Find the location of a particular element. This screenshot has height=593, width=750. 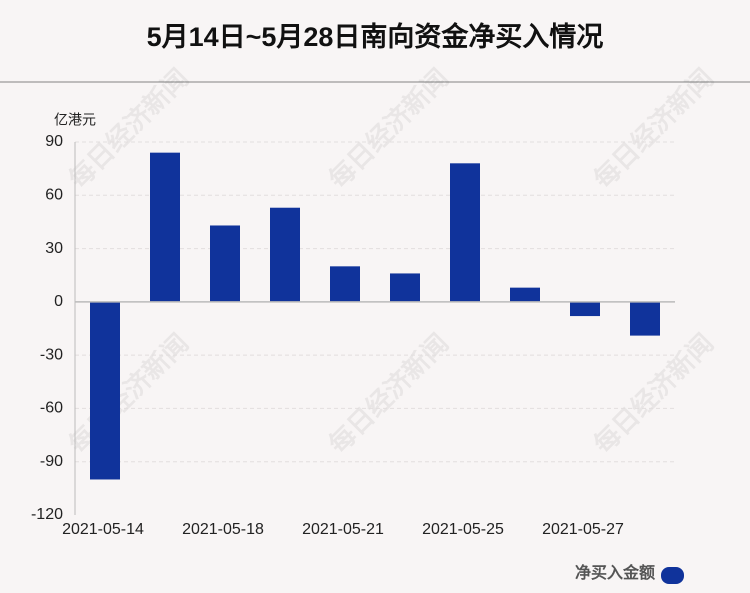

y-tick-label: -90 is located at coordinates (51, 461).